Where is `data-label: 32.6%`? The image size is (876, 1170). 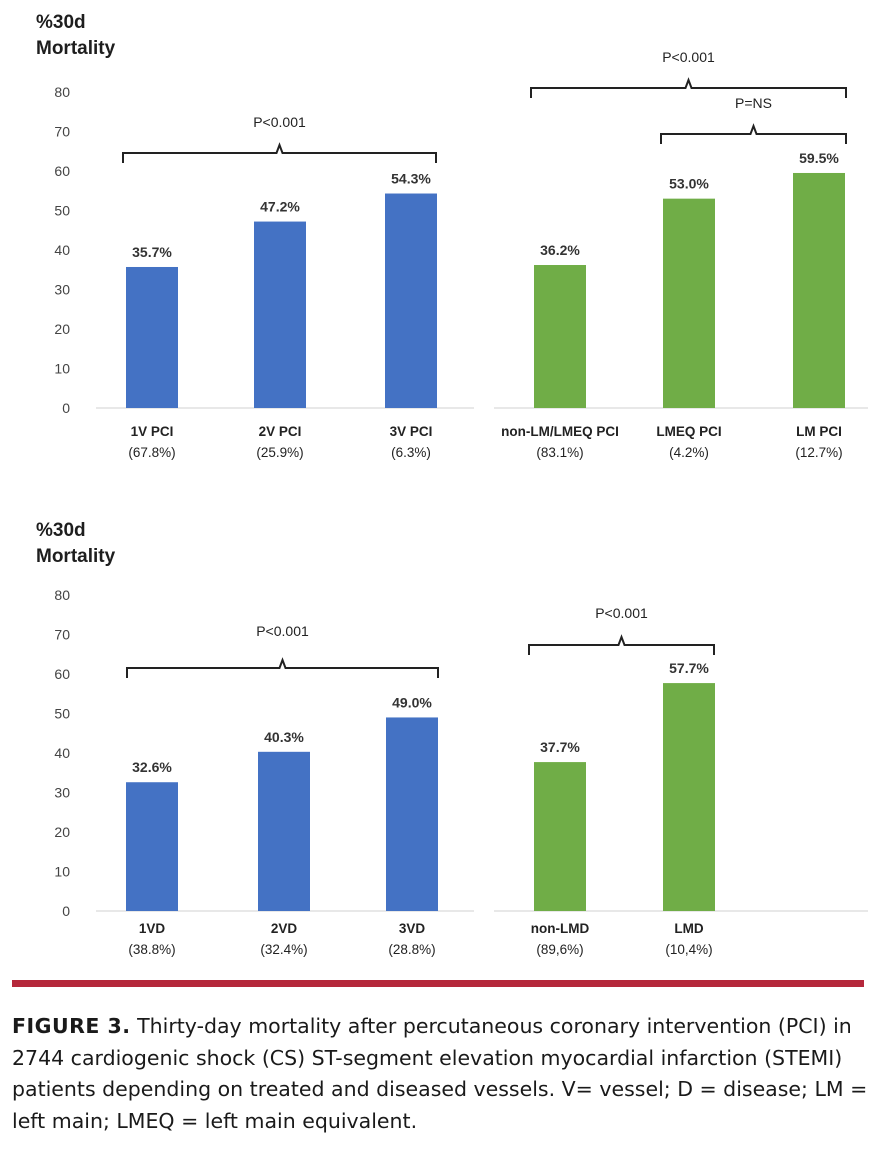
data-label: 32.6% is located at coordinates (152, 767).